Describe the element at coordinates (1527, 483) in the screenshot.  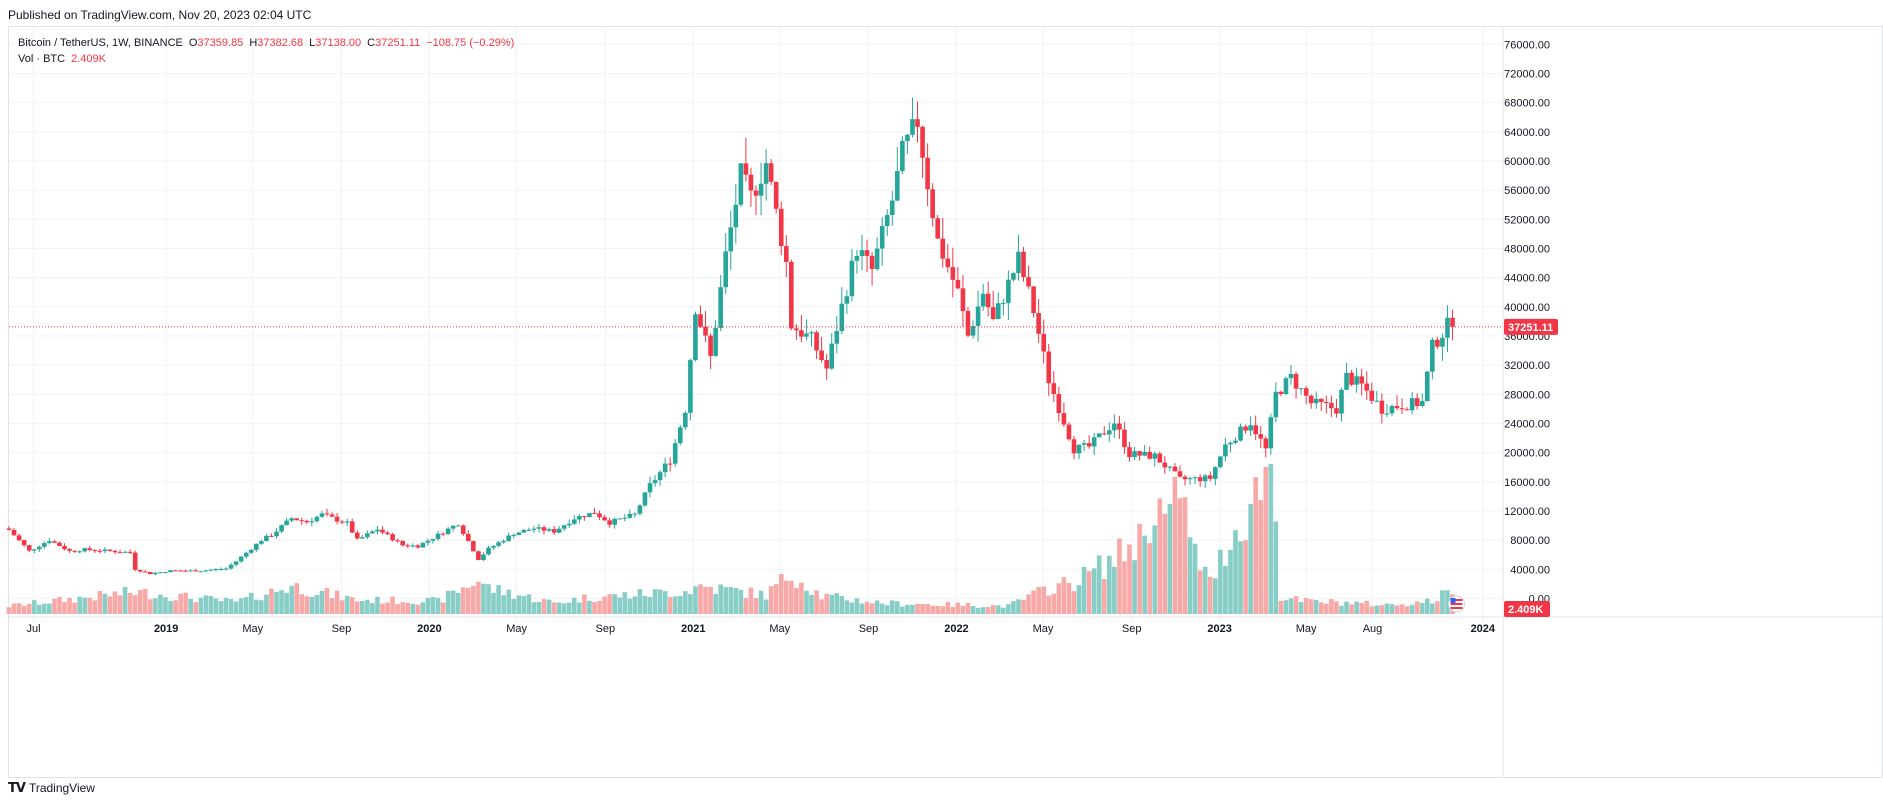
I see `y-tick-label: 16000.00` at that location.